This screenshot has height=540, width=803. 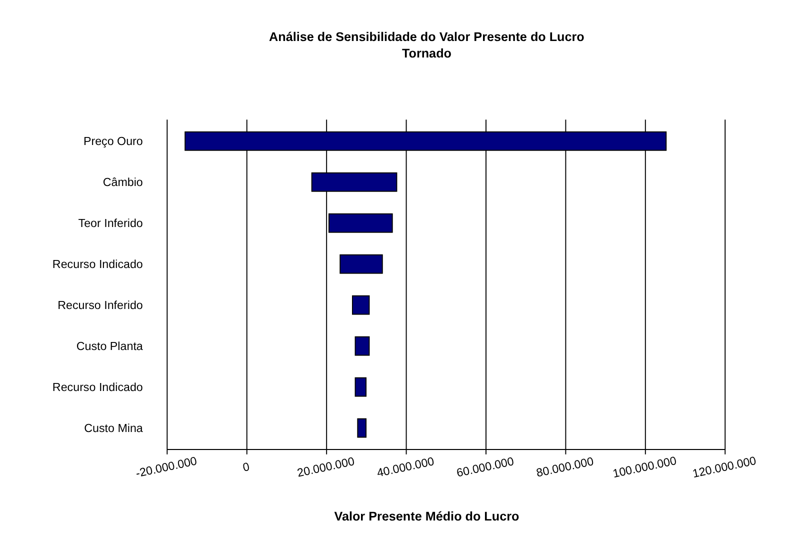 What do you see at coordinates (166, 467) in the screenshot?
I see `x-tick-label: -20.000.000` at bounding box center [166, 467].